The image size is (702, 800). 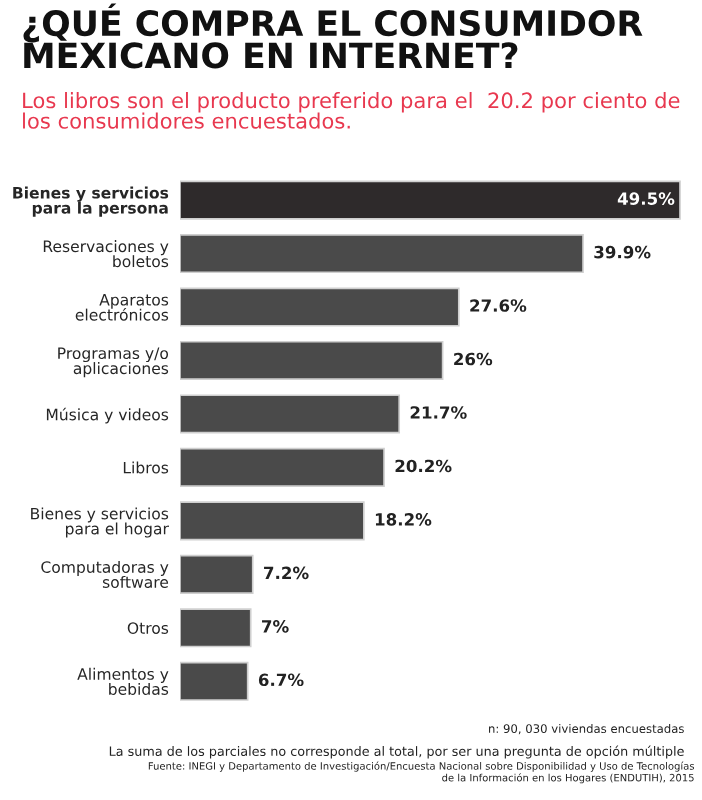 I want to click on data-label: 6.7%, so click(x=281, y=680).